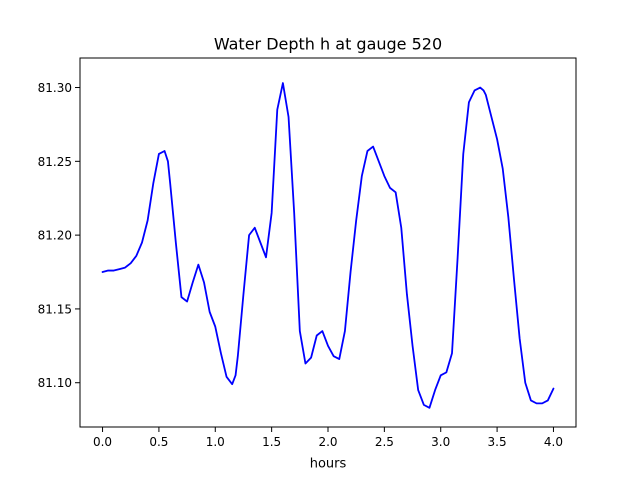  What do you see at coordinates (215, 442) in the screenshot?
I see `x-tick-label: 1.0` at bounding box center [215, 442].